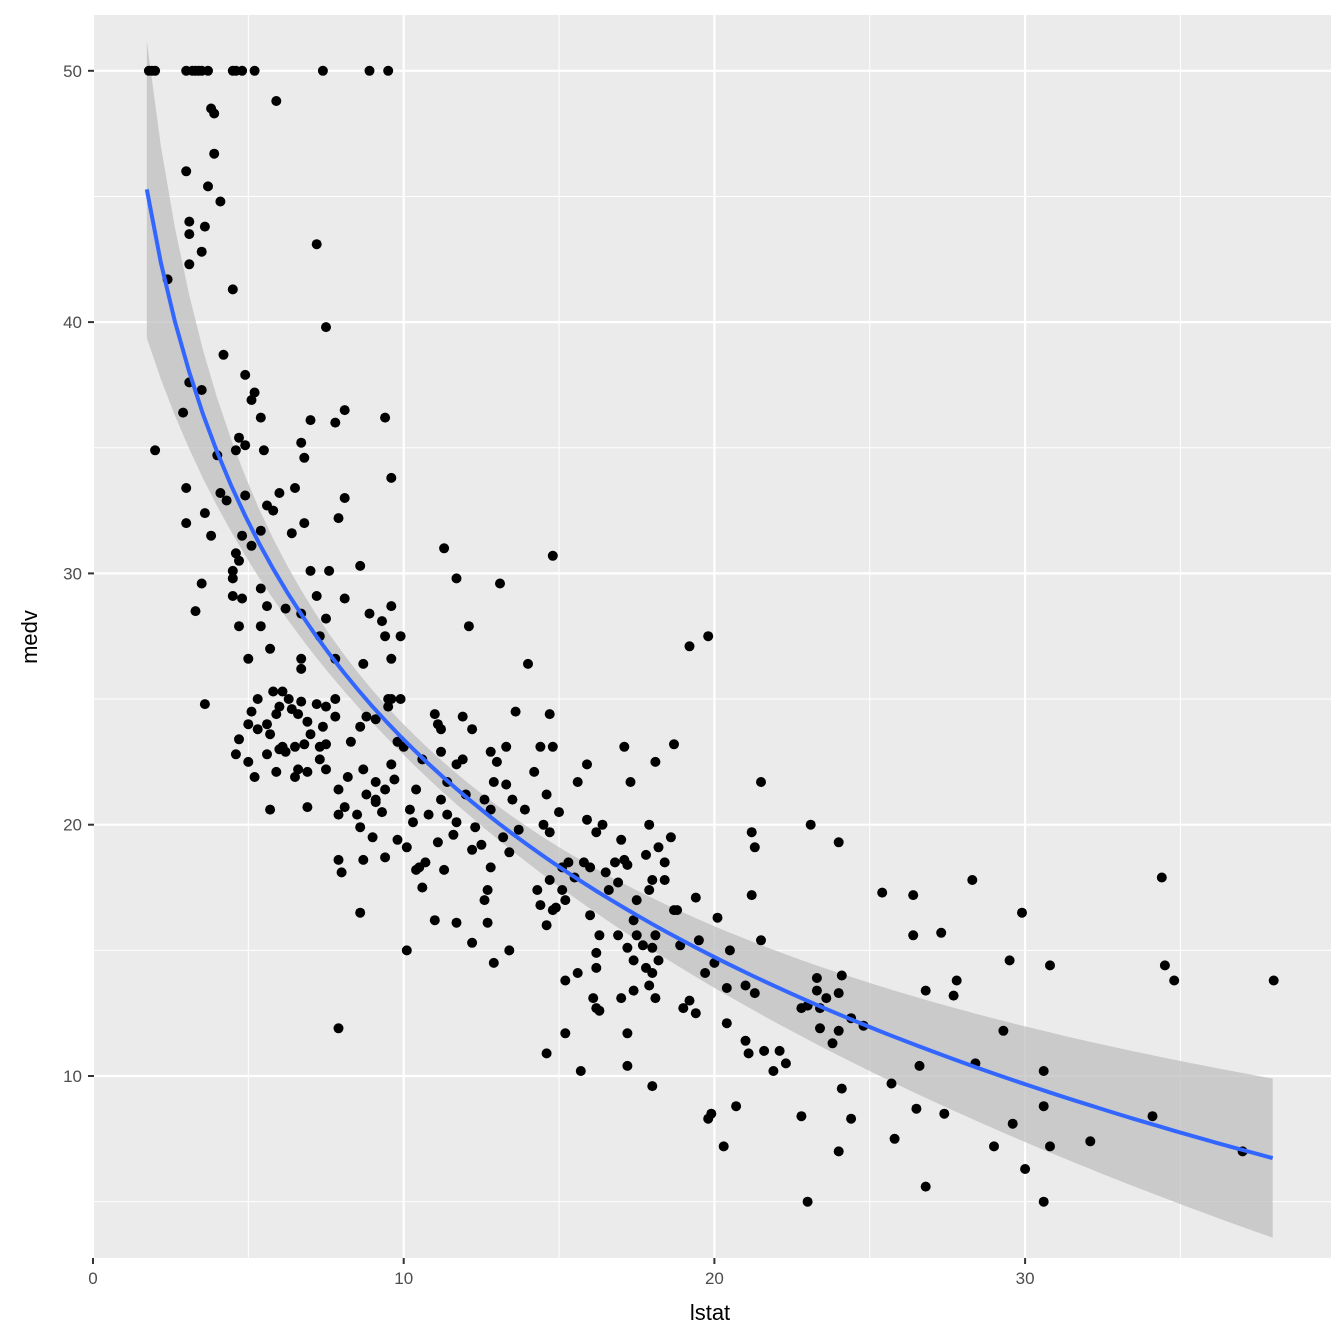  Describe the element at coordinates (92, 1278) in the screenshot. I see `x-tick-label: 0` at that location.